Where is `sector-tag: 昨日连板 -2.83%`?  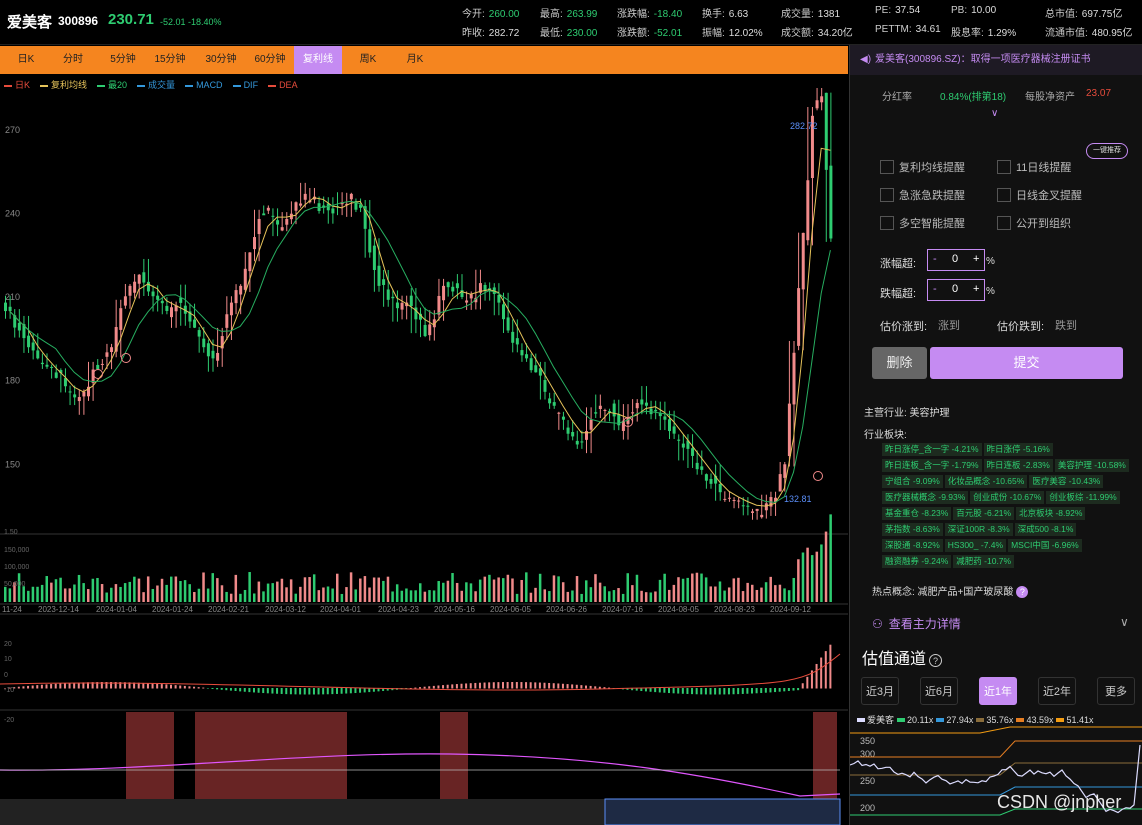 sector-tag: 昨日连板 -2.83% is located at coordinates (1018, 465).